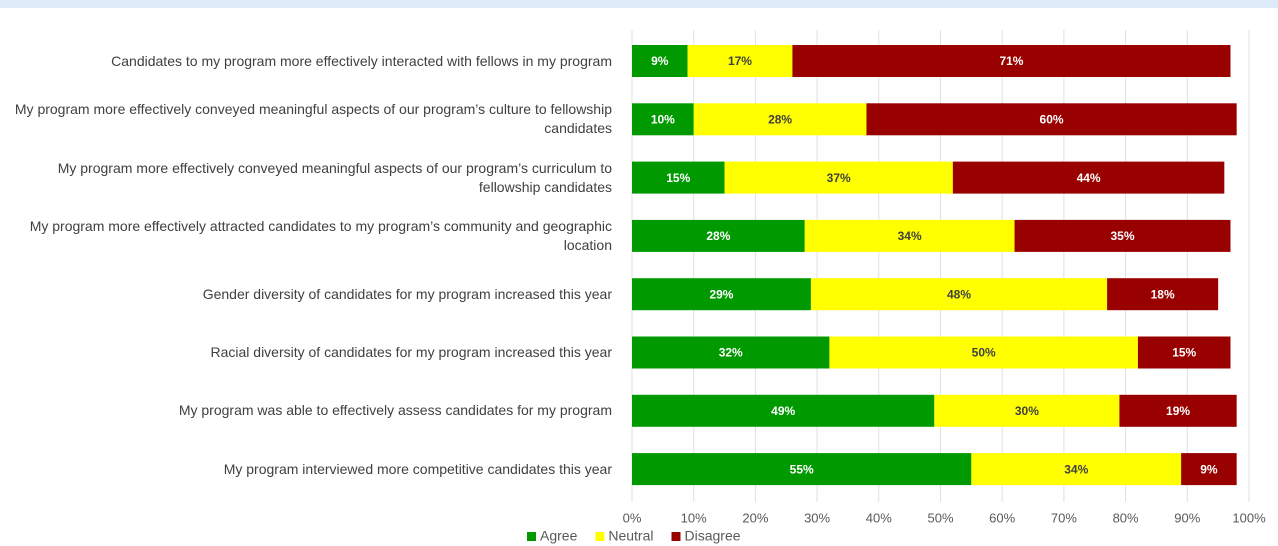 The height and width of the screenshot is (546, 1278). What do you see at coordinates (630, 536) in the screenshot?
I see `legend-label: Neutral` at bounding box center [630, 536].